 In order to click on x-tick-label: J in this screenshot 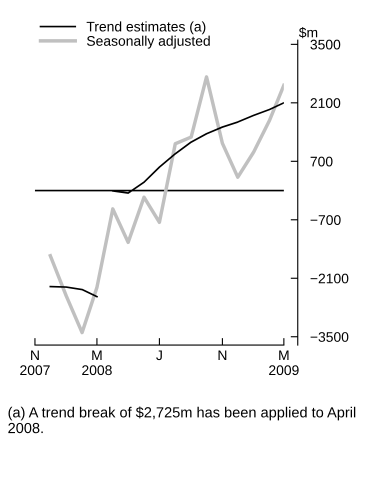, I will do `click(159, 355)`.